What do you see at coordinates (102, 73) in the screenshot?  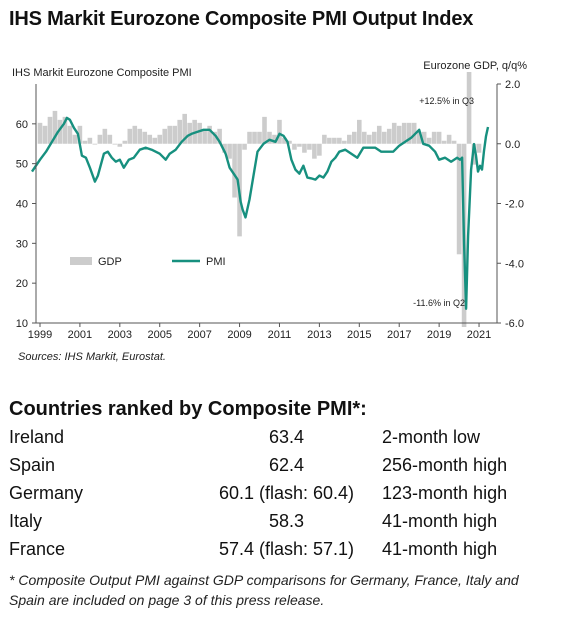 I see `left-axis-label: IHS Markit Eurozone Composite PMI` at bounding box center [102, 73].